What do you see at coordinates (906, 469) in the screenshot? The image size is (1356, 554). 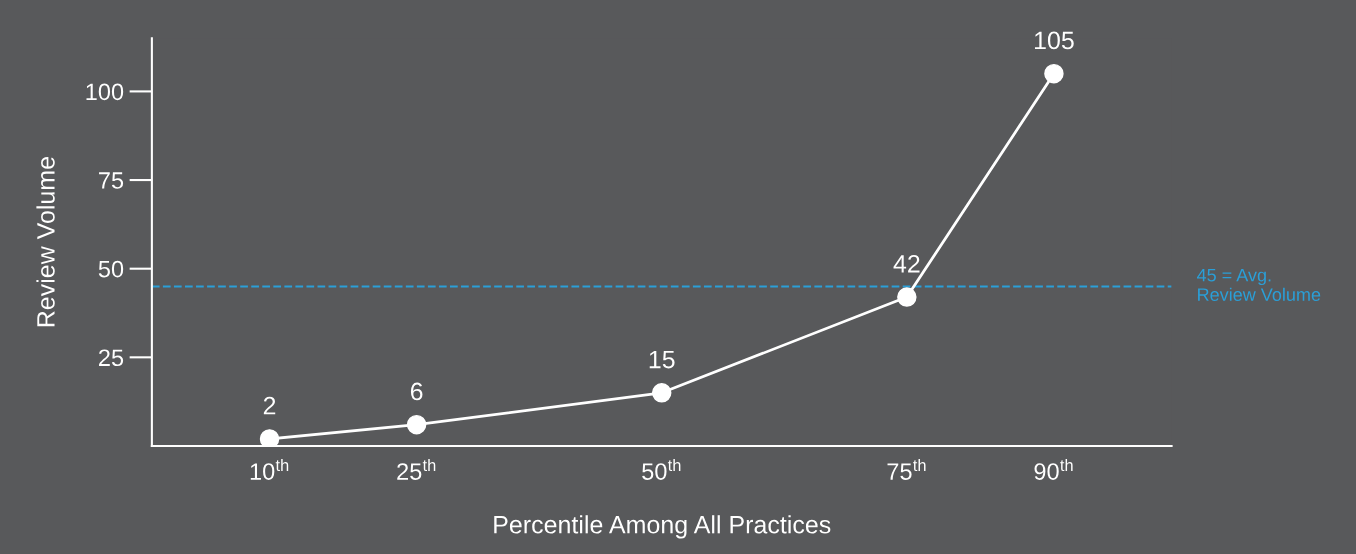 I see `x-tick-label: 75$^{th}$` at bounding box center [906, 469].